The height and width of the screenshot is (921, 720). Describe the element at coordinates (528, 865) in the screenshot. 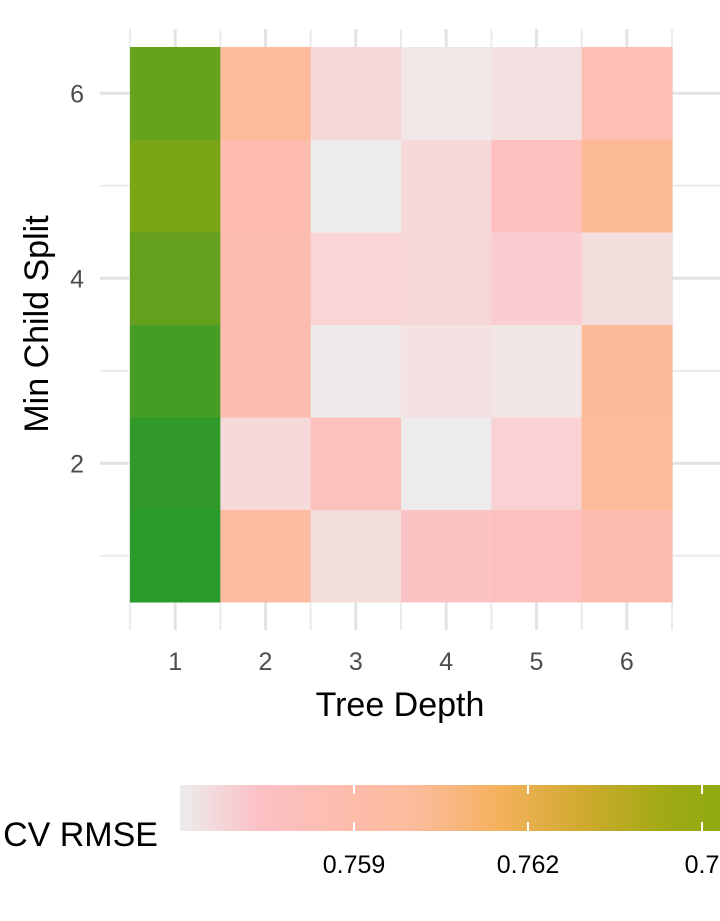

I see `legend-label: 0.762` at that location.